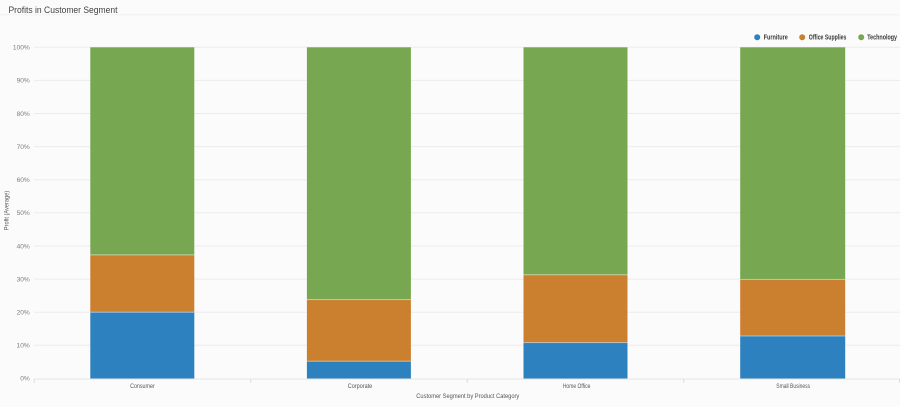 The height and width of the screenshot is (407, 900). I want to click on svg-text: Consumer, so click(142, 386).